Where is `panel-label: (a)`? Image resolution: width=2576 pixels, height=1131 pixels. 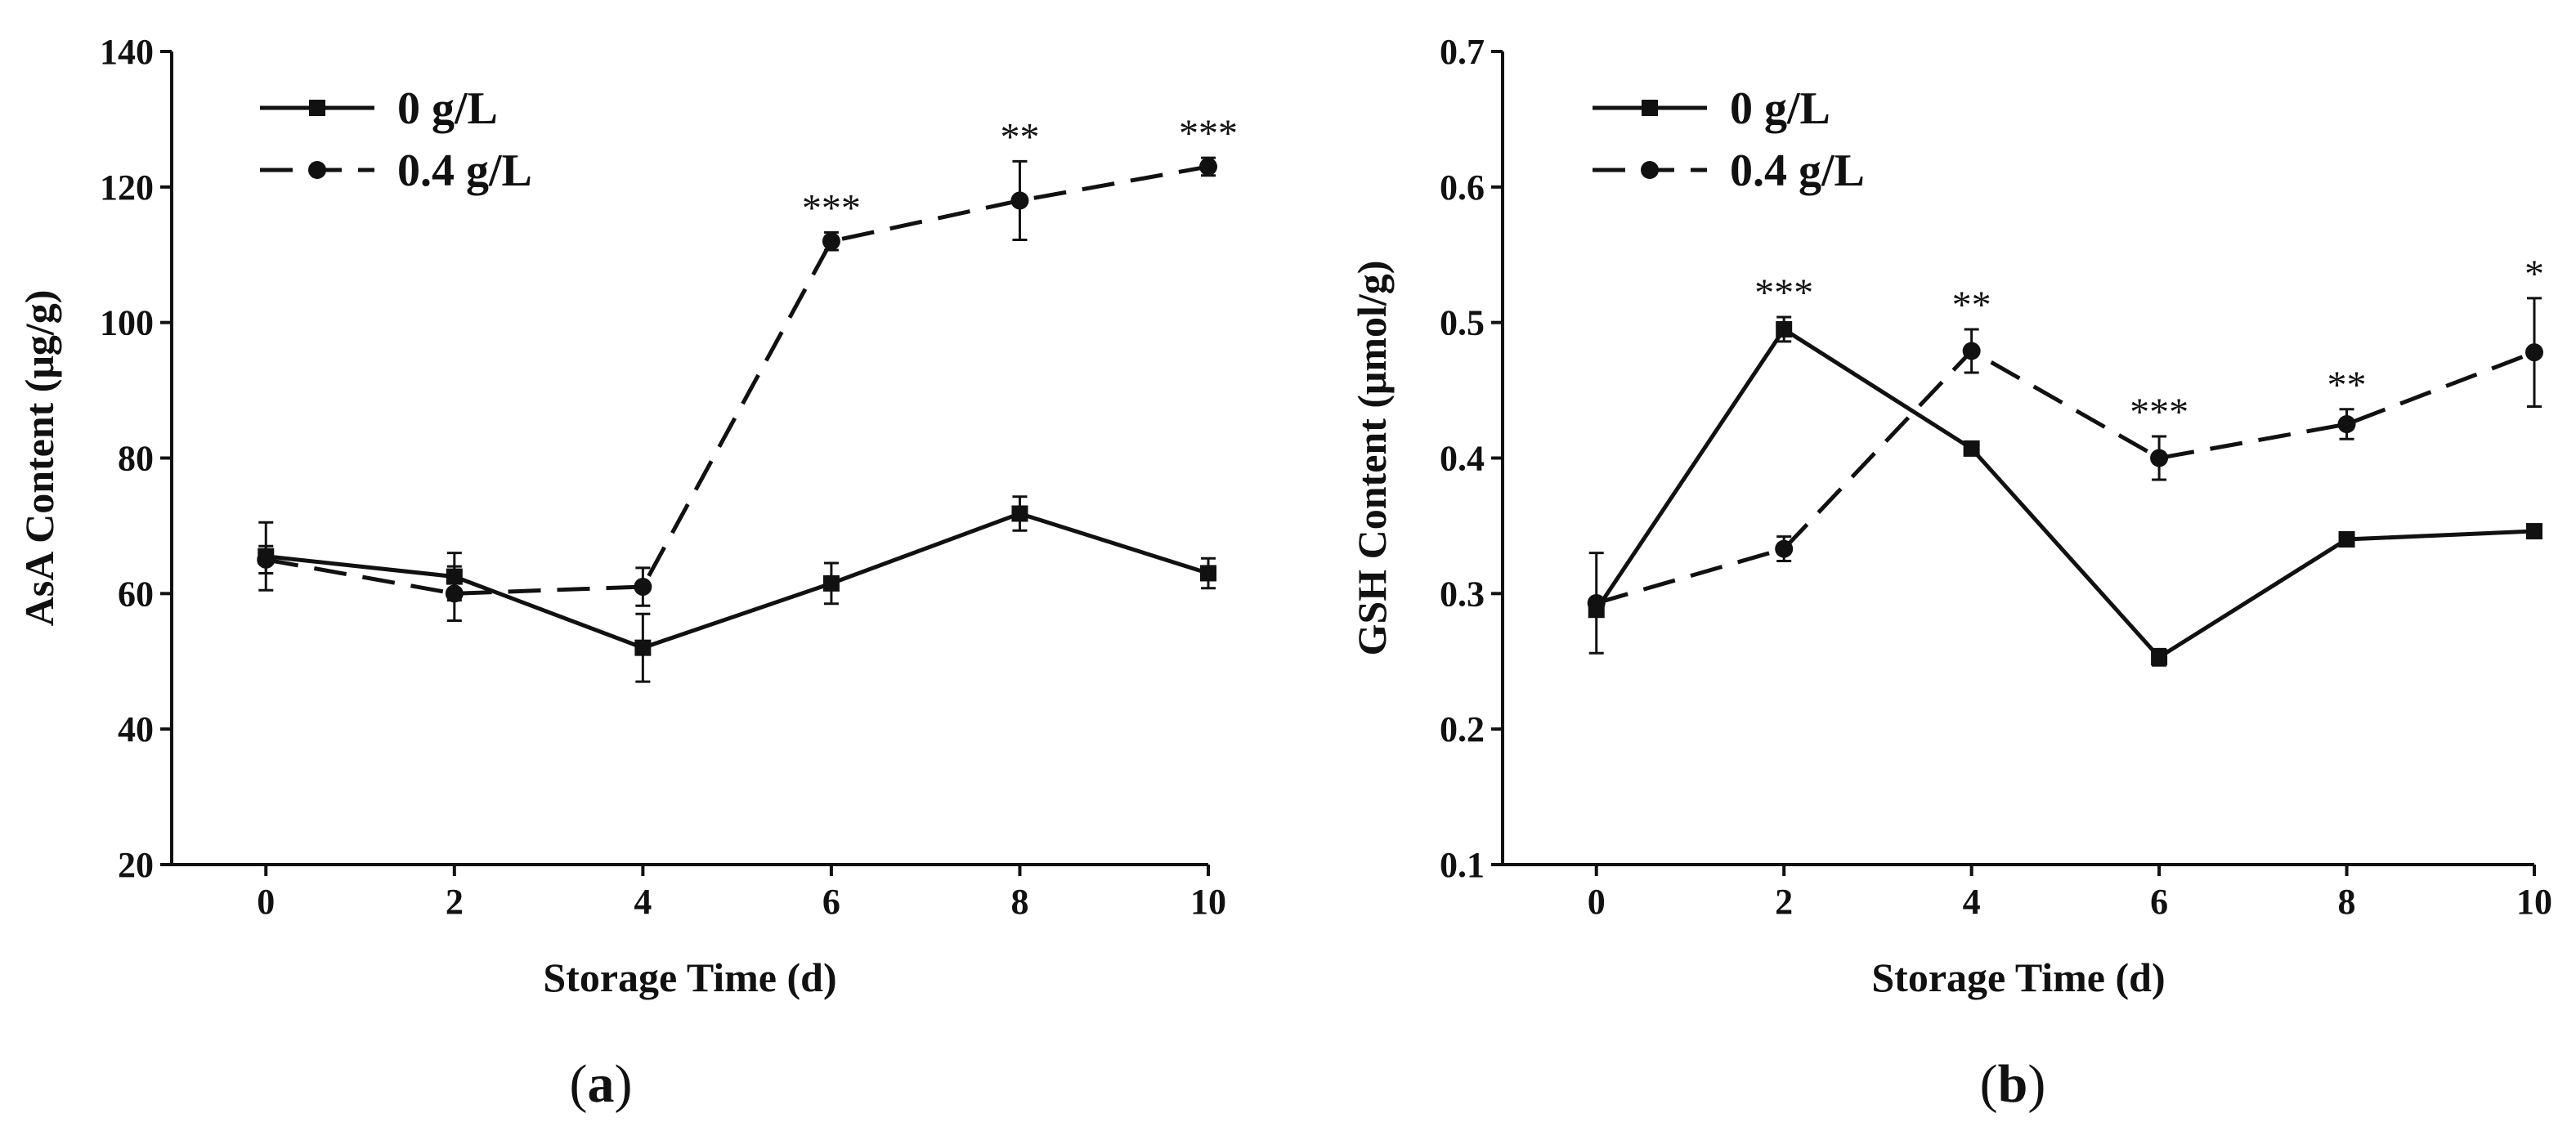 panel-label: (a) is located at coordinates (601, 1084).